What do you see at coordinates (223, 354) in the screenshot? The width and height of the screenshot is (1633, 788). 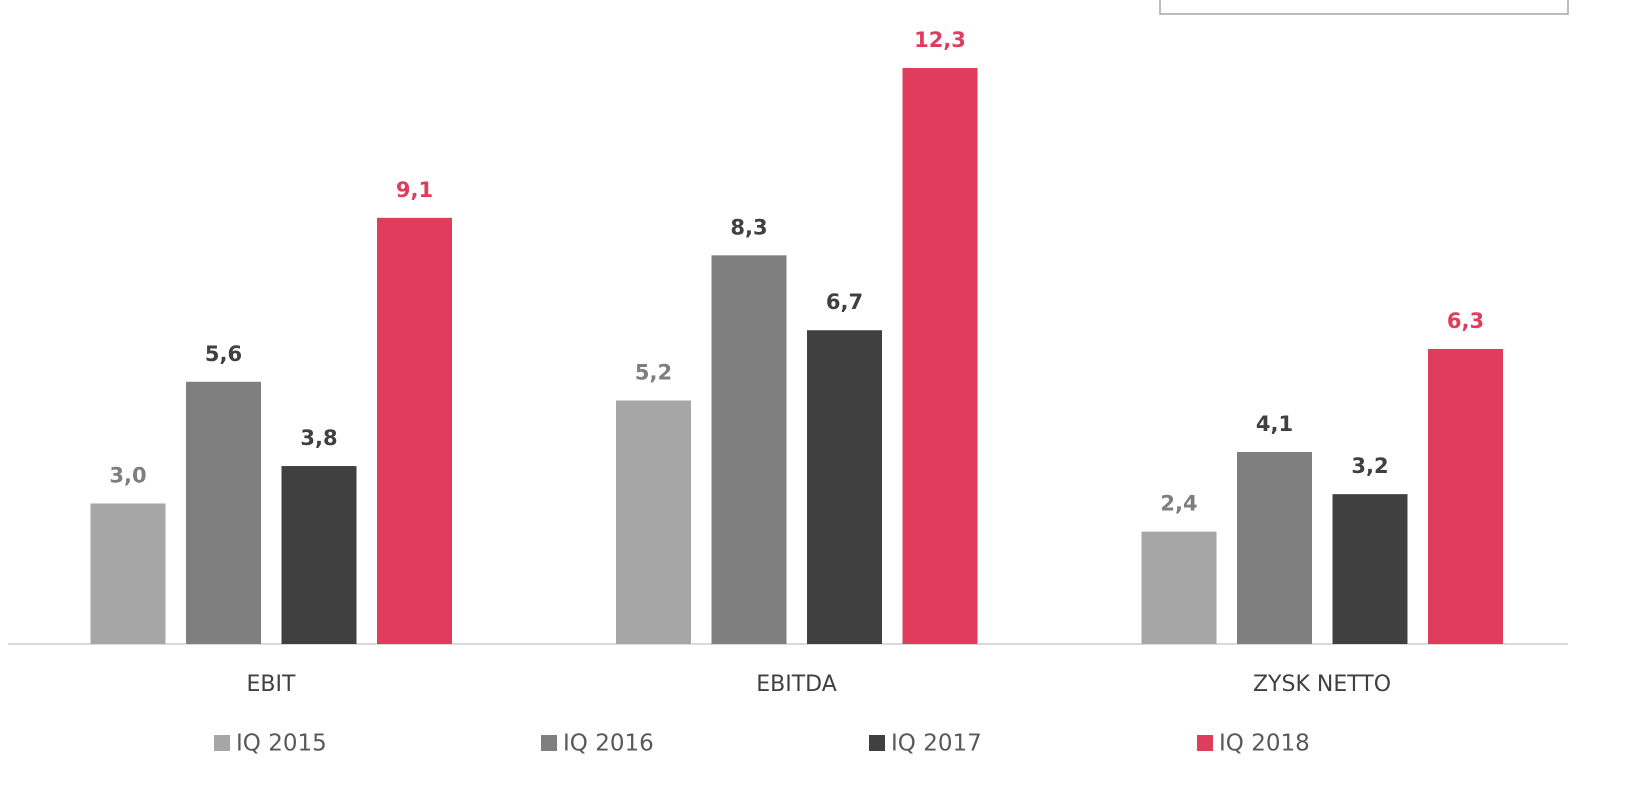 I see `value-label: 5,6` at bounding box center [223, 354].